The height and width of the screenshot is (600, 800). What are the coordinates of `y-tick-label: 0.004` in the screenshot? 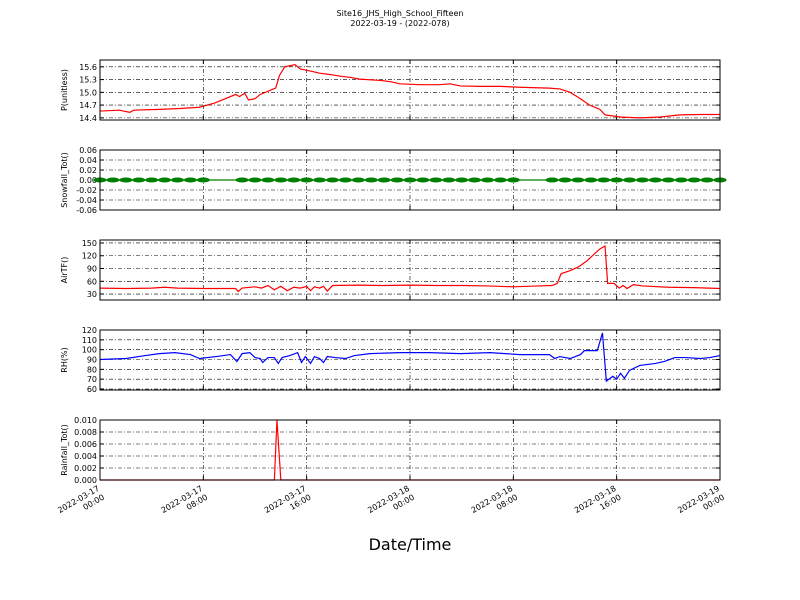 It's located at (85, 456).